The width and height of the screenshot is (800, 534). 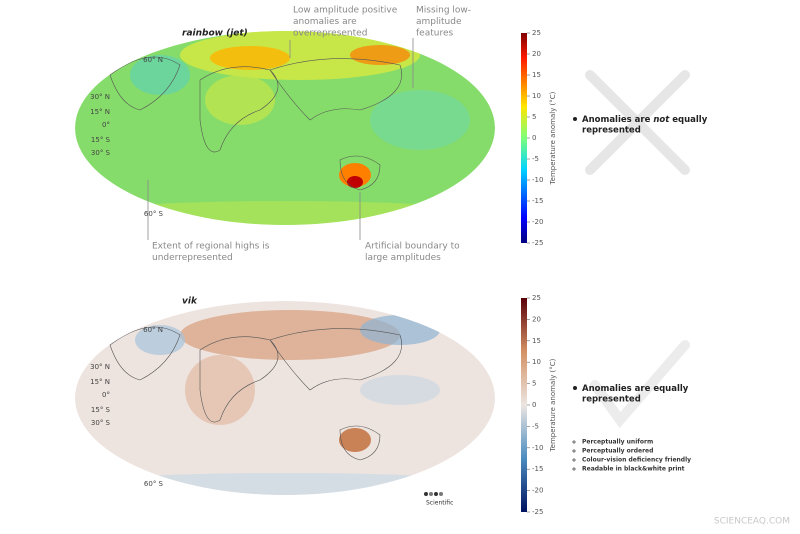 What do you see at coordinates (617, 120) in the screenshot?
I see `verdict-part: Anomalies are` at bounding box center [617, 120].